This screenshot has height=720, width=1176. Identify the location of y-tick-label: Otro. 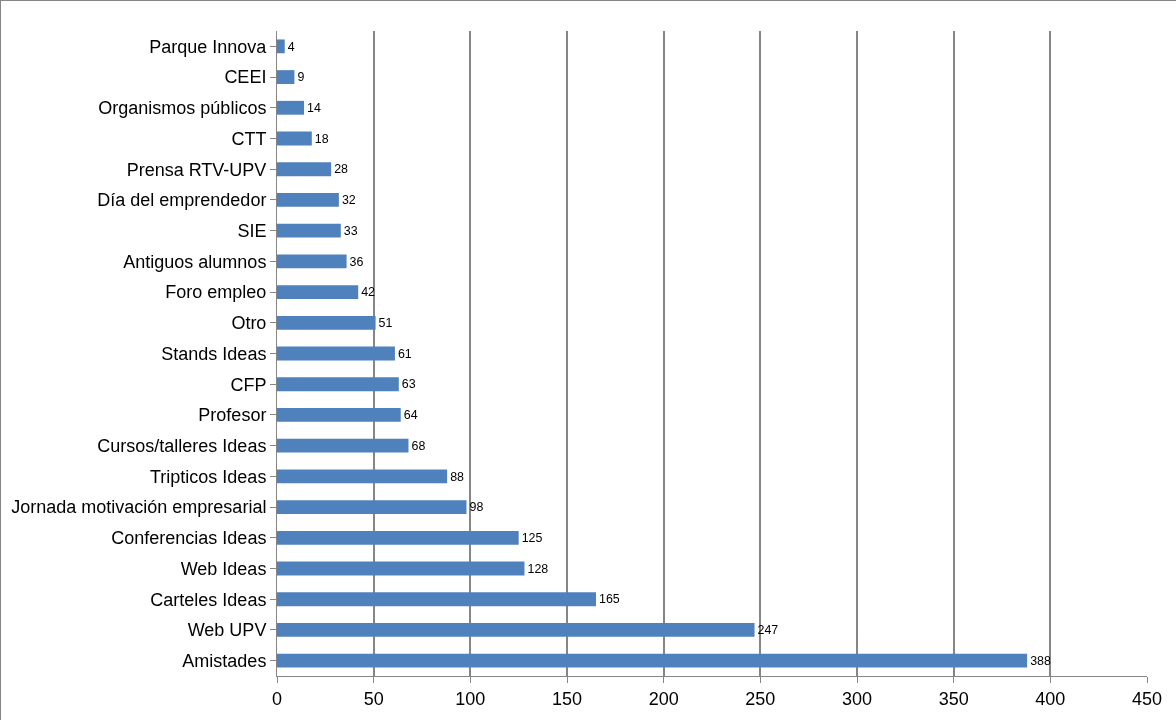
(249, 323).